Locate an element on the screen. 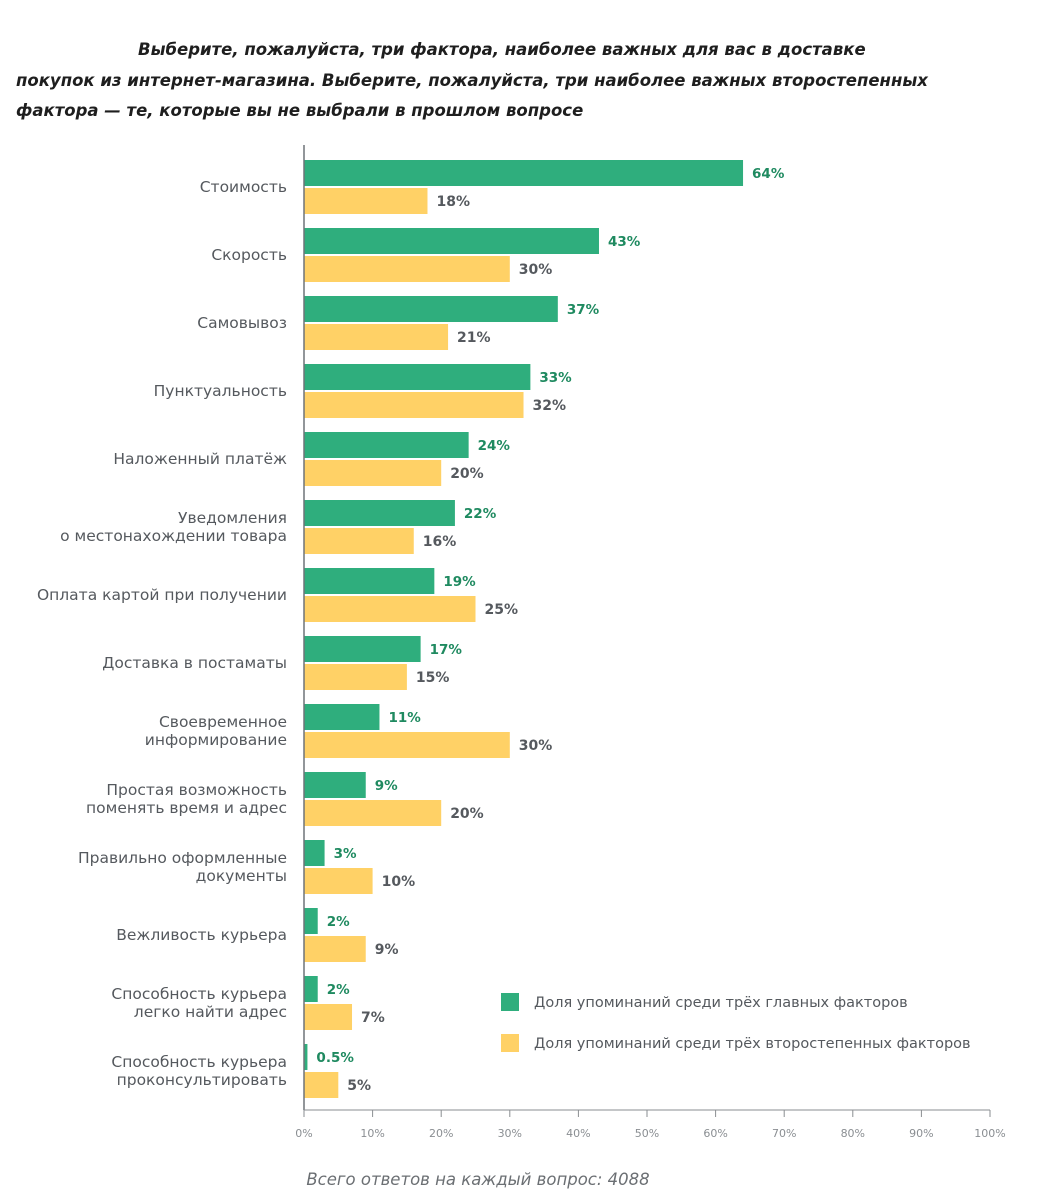 This screenshot has height=1200, width=1041. value-label-primary: 11% is located at coordinates (404, 718).